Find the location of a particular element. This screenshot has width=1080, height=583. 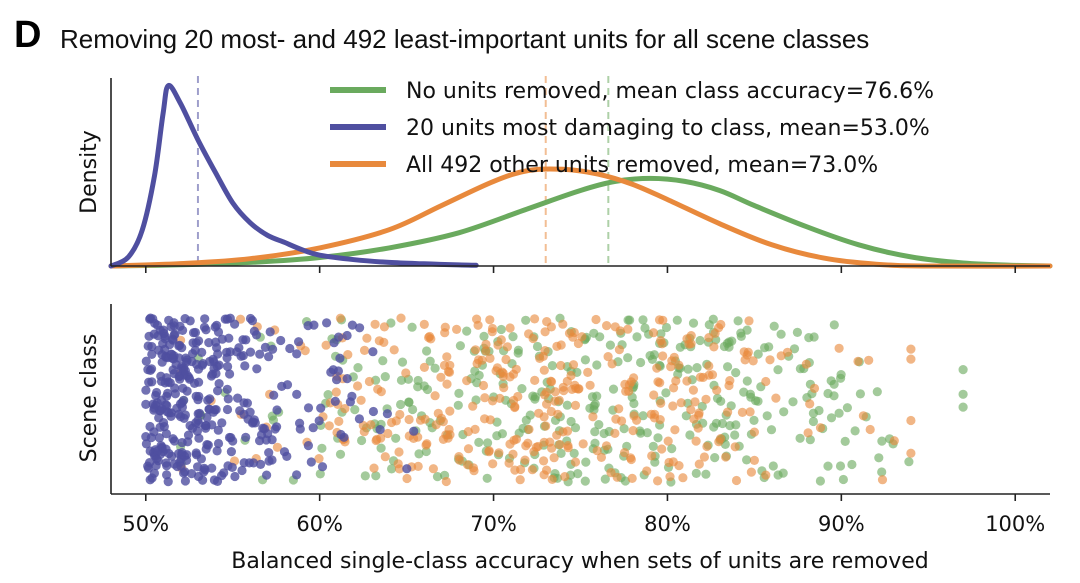

x-tick-label: 80% is located at coordinates (667, 524).